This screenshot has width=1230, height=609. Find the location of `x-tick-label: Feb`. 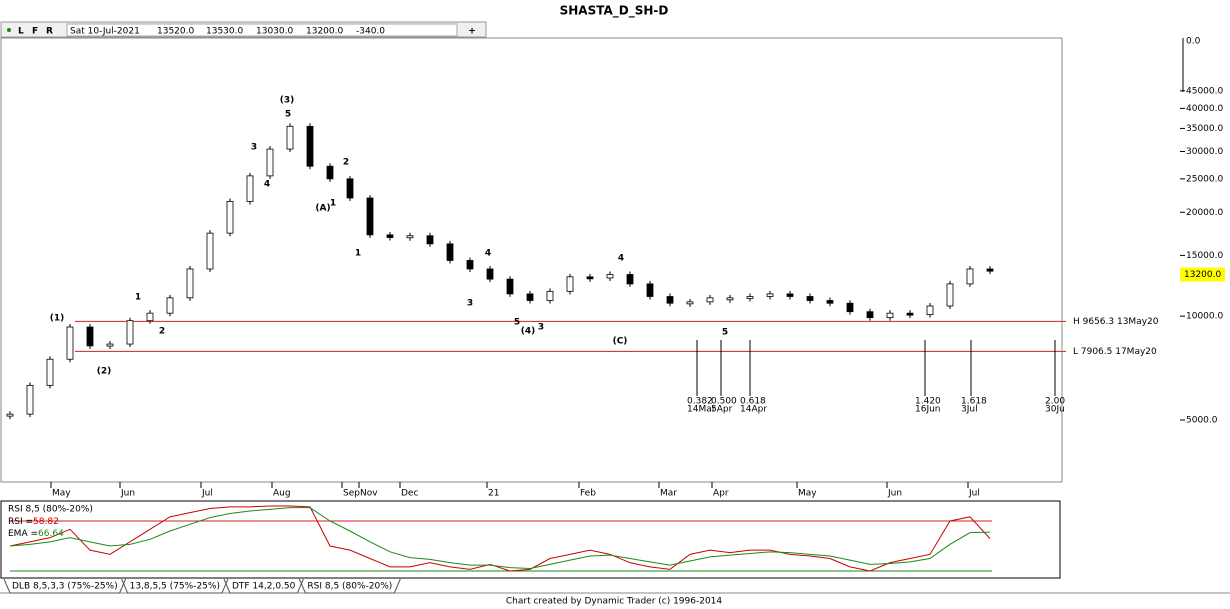

x-tick-label: Feb is located at coordinates (588, 494).